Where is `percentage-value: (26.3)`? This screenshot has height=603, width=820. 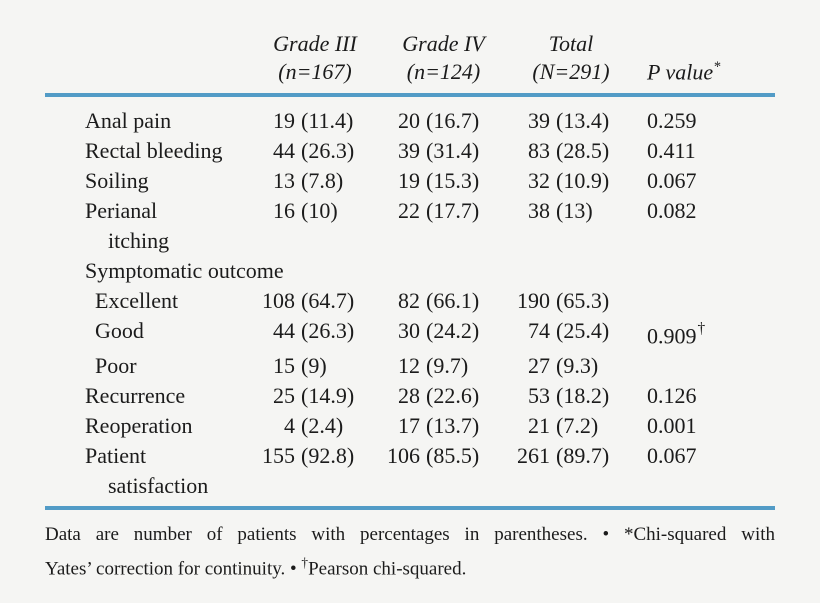 percentage-value: (26.3) is located at coordinates (328, 330).